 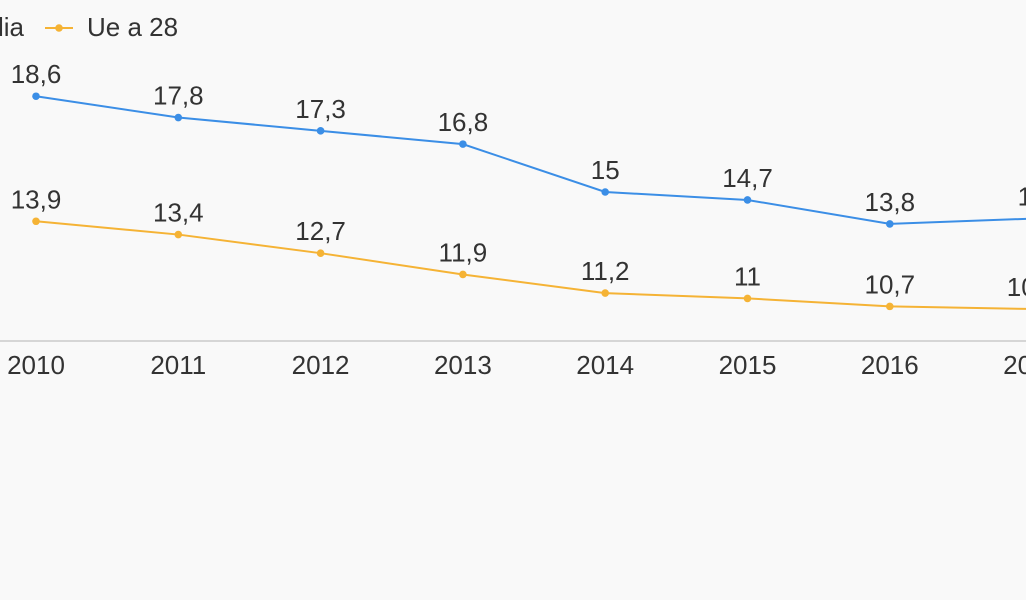 I want to click on data-point-italia-2010, so click(x=36, y=96).